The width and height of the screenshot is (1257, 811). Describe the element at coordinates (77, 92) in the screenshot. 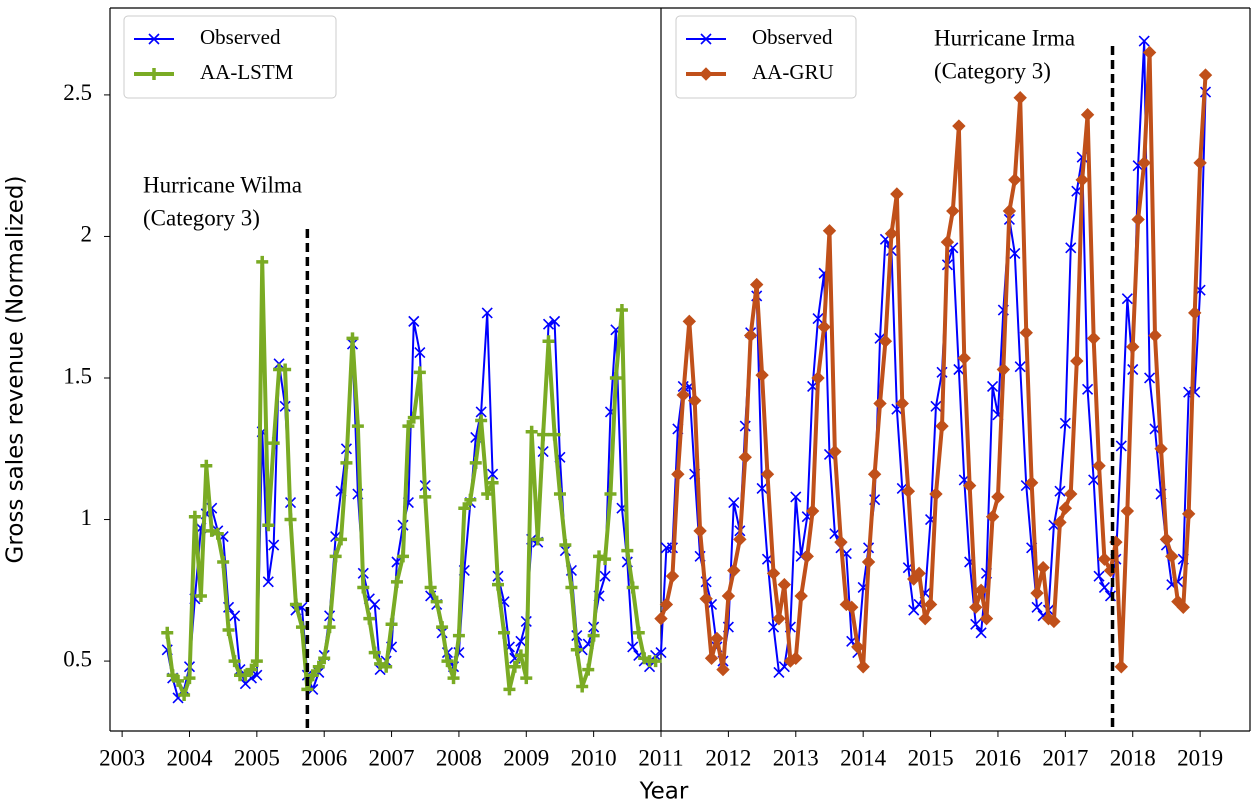

I see `y-tick-label: 2.5` at that location.